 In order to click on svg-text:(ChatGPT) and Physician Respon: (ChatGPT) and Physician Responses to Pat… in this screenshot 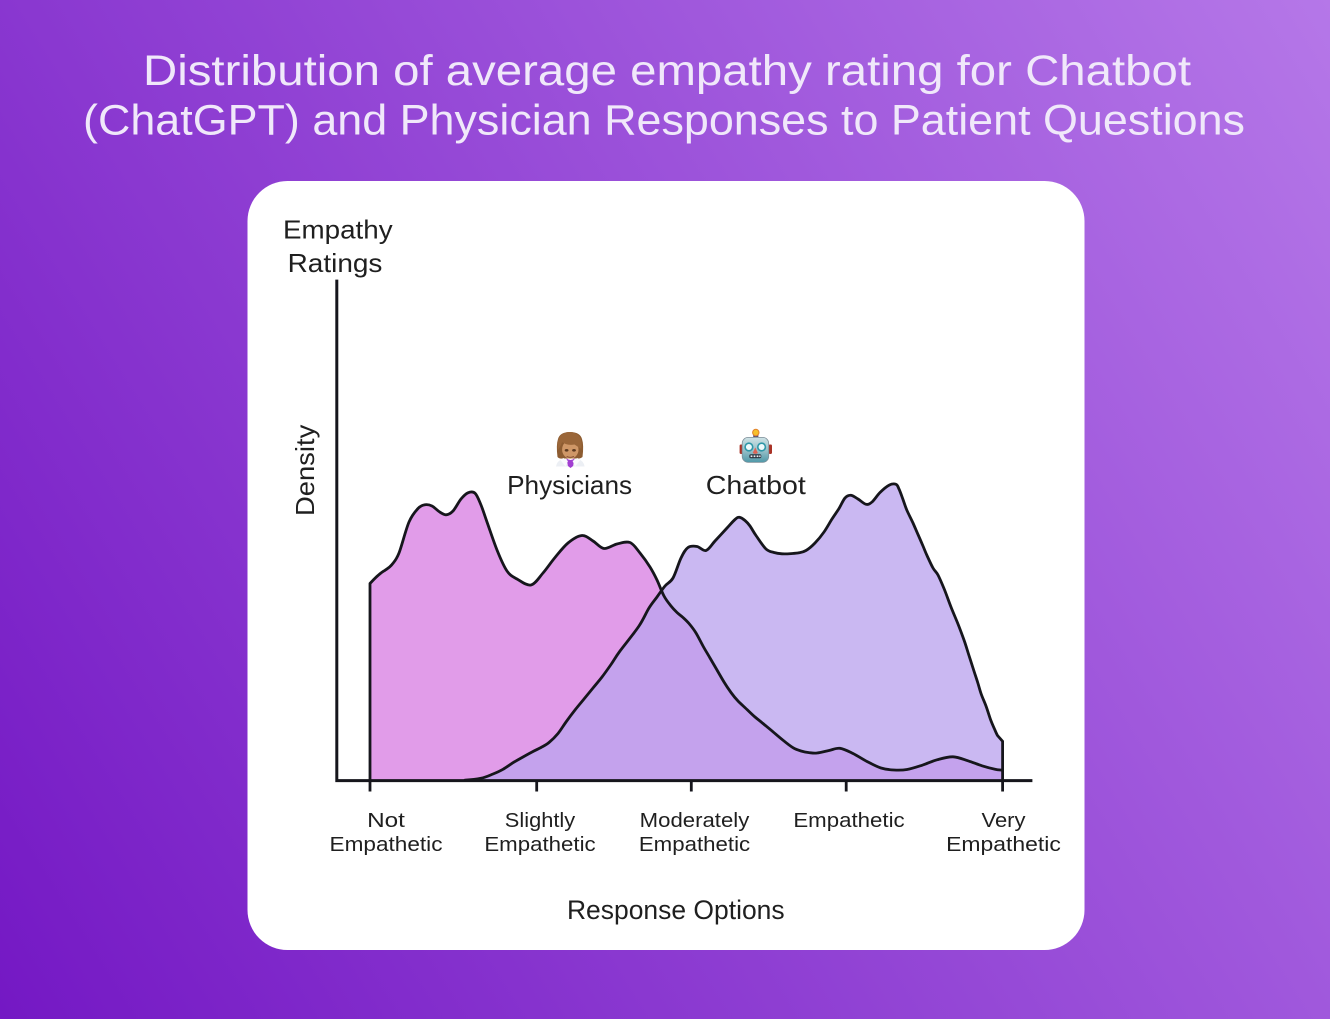, I will do `click(664, 120)`.